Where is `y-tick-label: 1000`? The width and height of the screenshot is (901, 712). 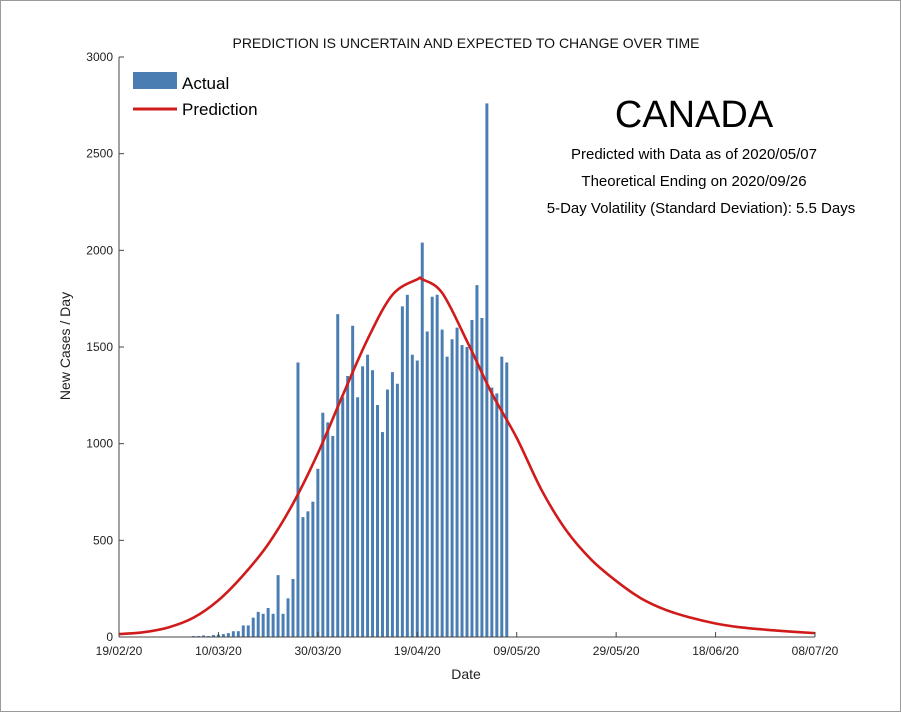
y-tick-label: 1000 is located at coordinates (99, 444).